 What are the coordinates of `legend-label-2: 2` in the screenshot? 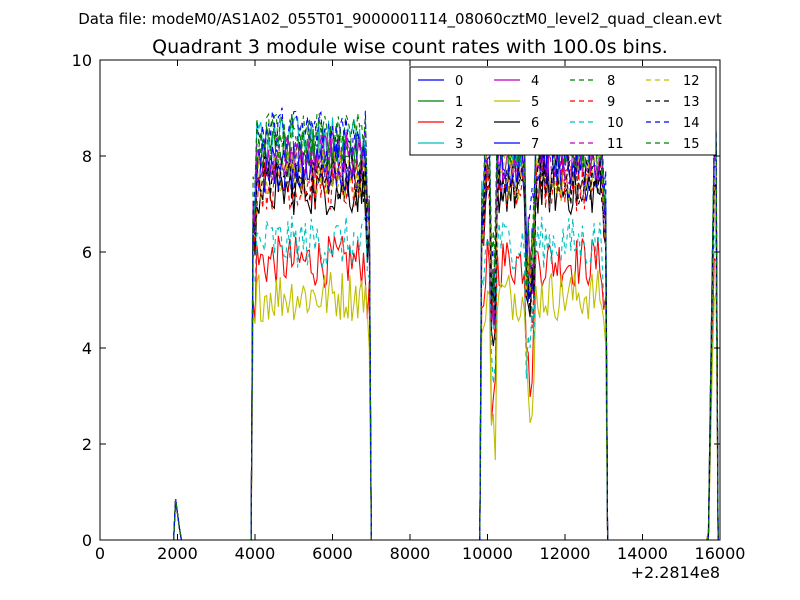 It's located at (459, 123).